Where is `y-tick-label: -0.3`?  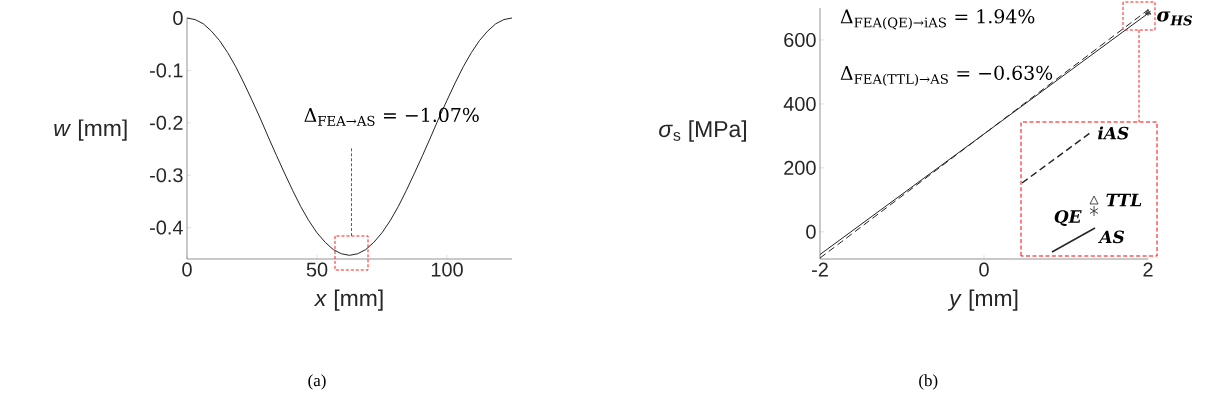
y-tick-label: -0.3 is located at coordinates (166, 175).